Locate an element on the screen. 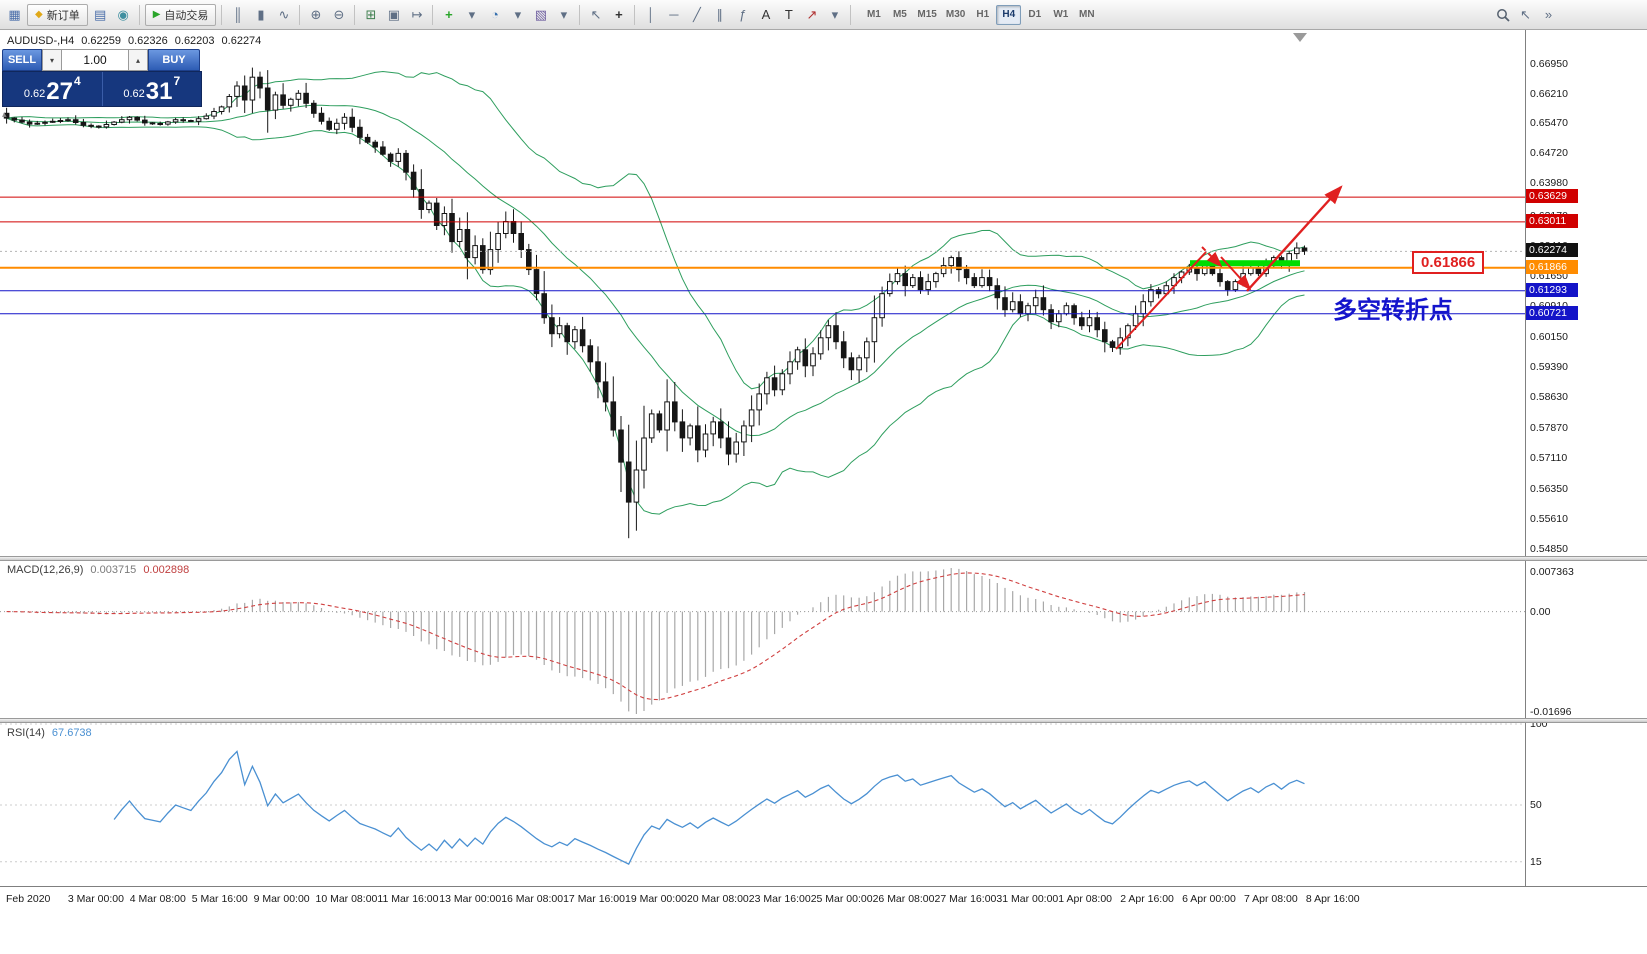 This screenshot has width=1647, height=954. macd-name: MACD(12,26,9) is located at coordinates (45, 570).